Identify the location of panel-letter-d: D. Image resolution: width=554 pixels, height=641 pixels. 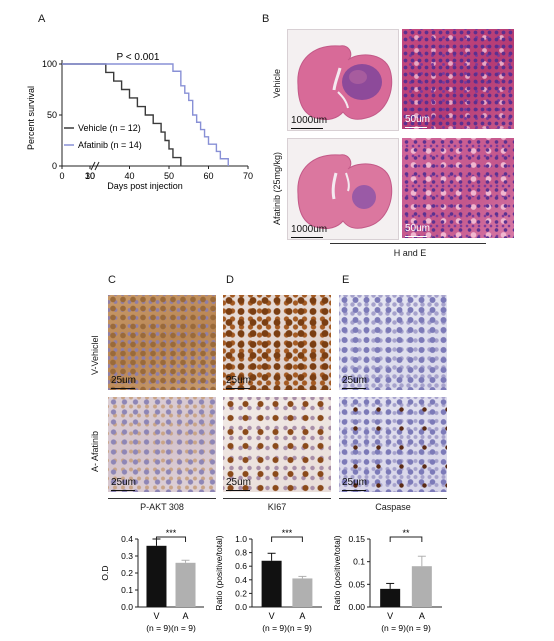
(230, 280).